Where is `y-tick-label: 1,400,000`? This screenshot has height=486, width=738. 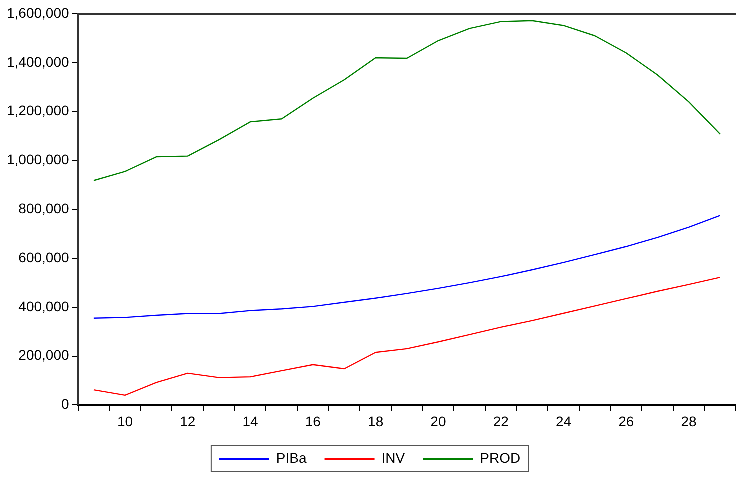 y-tick-label: 1,400,000 is located at coordinates (38, 62).